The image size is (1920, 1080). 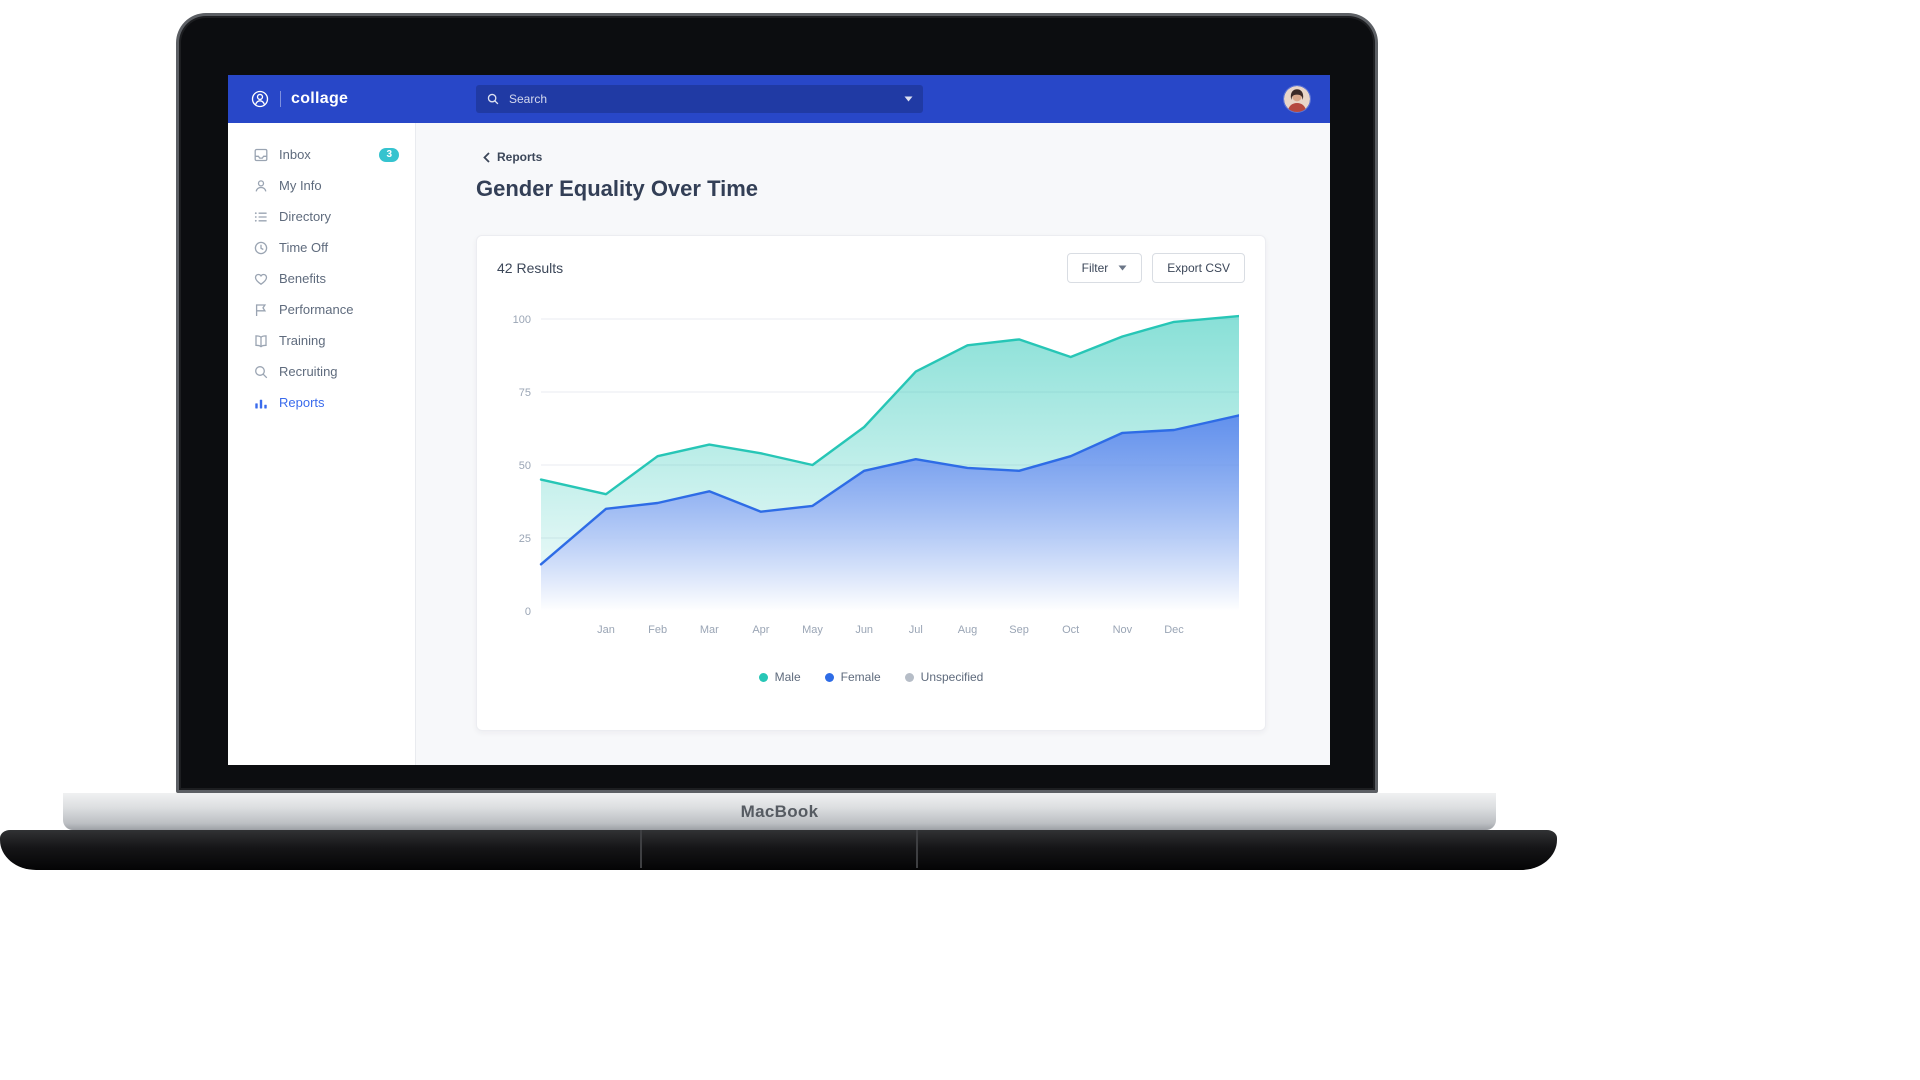 I want to click on sidebar-item-directory: Directory, so click(x=321, y=216).